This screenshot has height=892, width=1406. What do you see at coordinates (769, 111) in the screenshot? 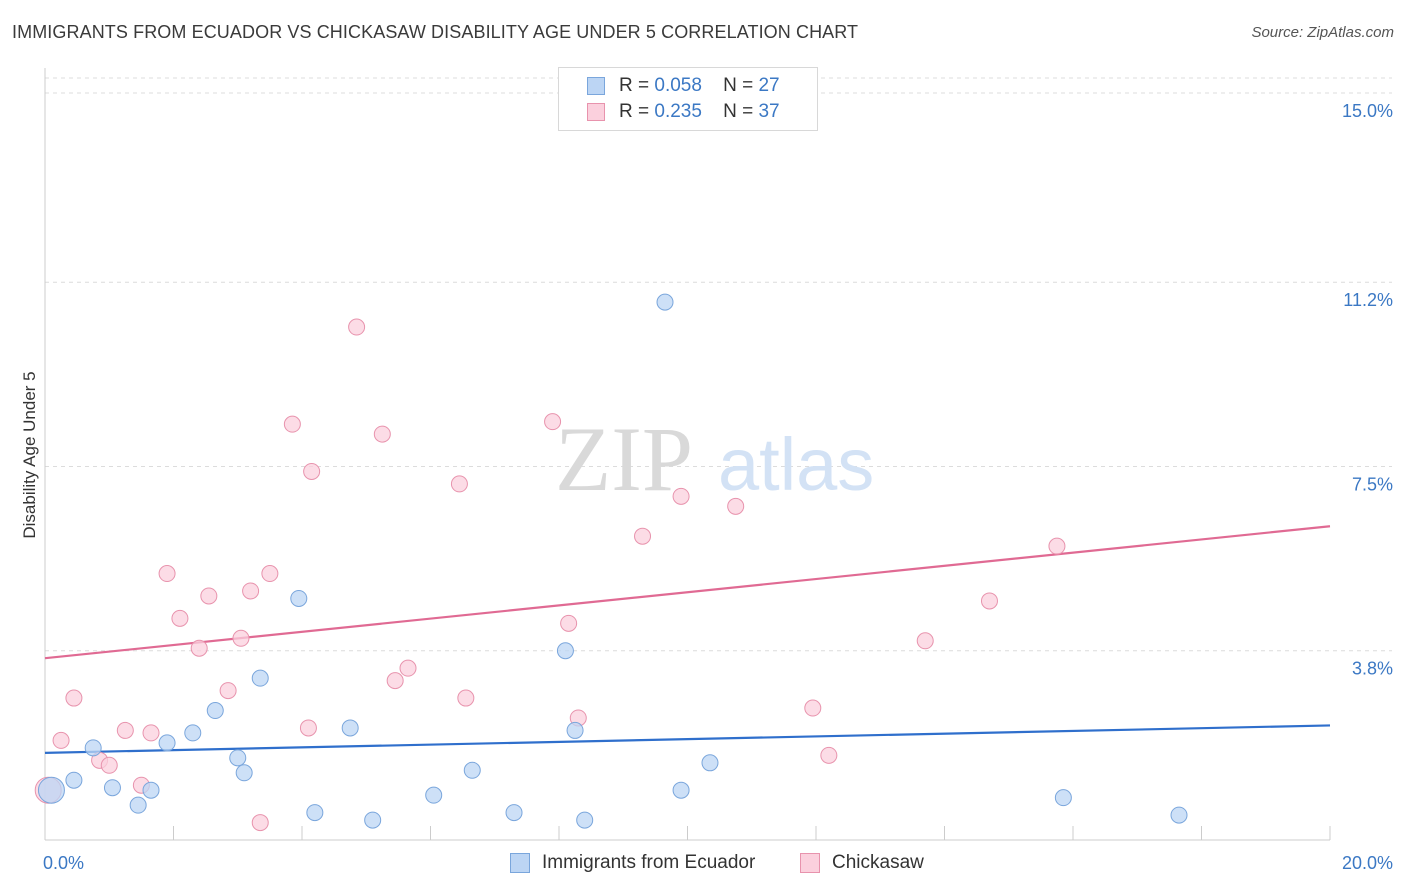
I see `legend-n-value: 37` at bounding box center [769, 111].